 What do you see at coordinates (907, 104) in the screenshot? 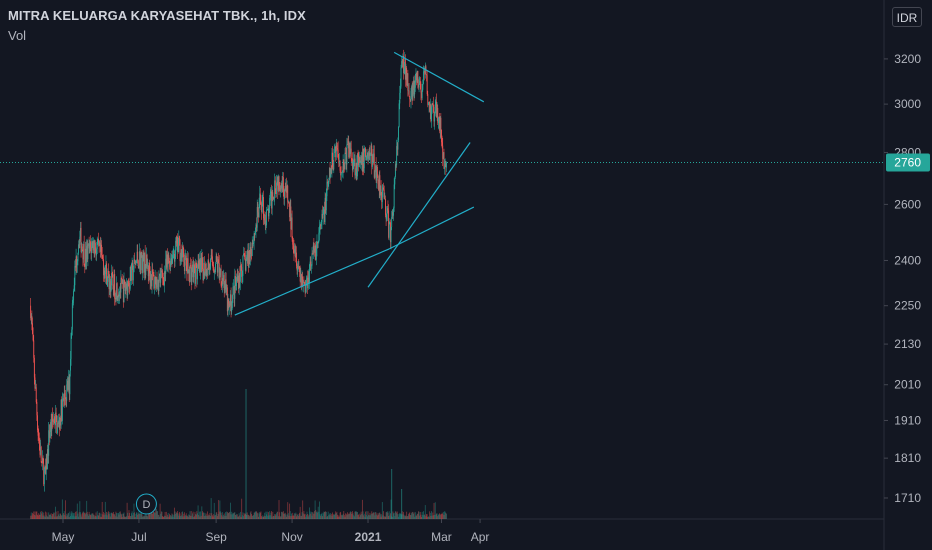
I see `price-tick-label: 3000` at bounding box center [907, 104].